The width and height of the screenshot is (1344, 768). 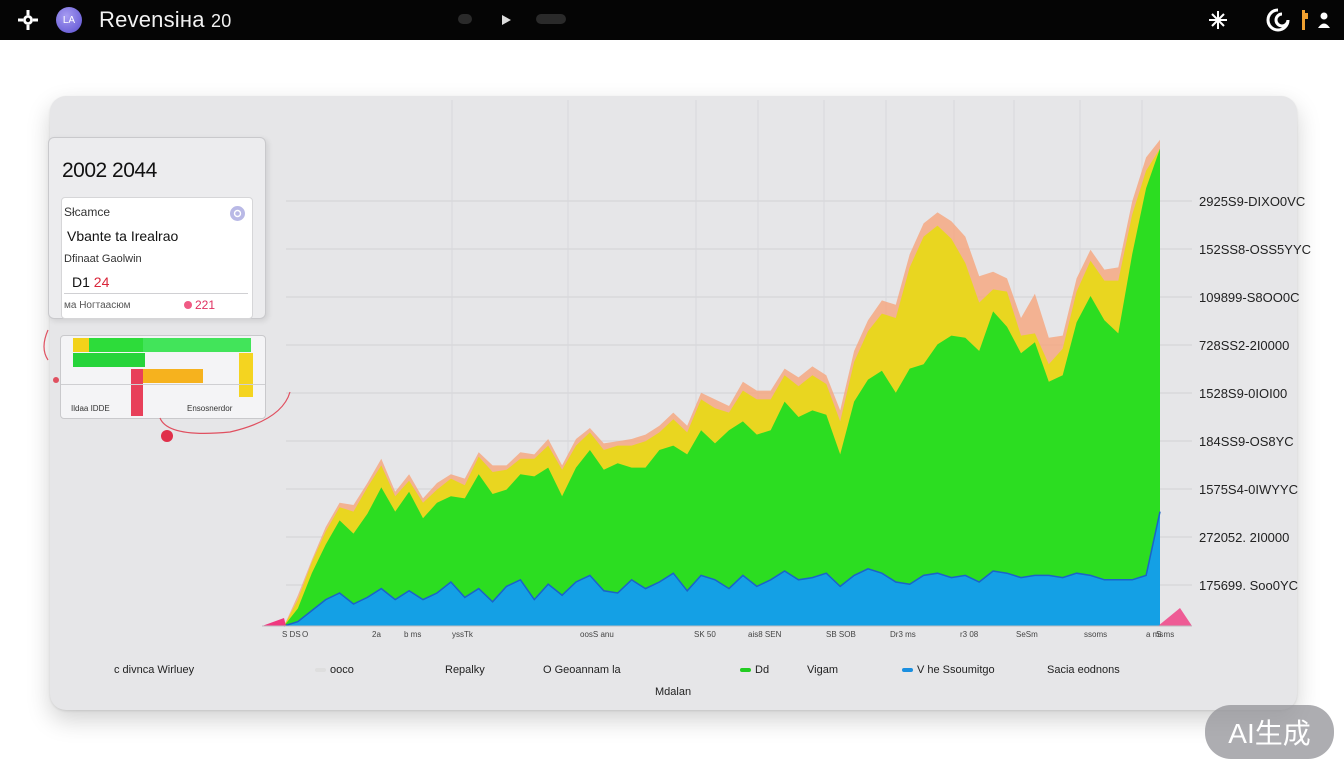 What do you see at coordinates (969, 634) in the screenshot?
I see `x-tick-label: r3 08` at bounding box center [969, 634].